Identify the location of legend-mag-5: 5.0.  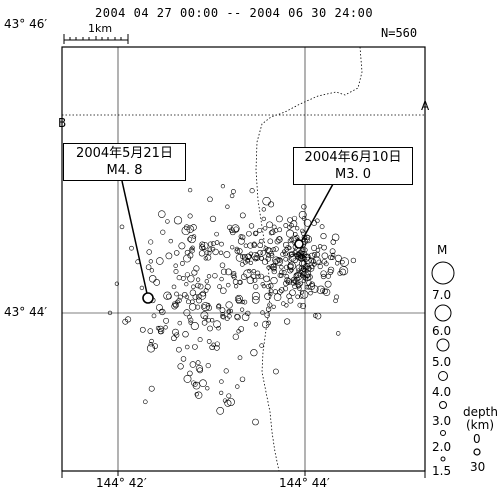
(442, 362).